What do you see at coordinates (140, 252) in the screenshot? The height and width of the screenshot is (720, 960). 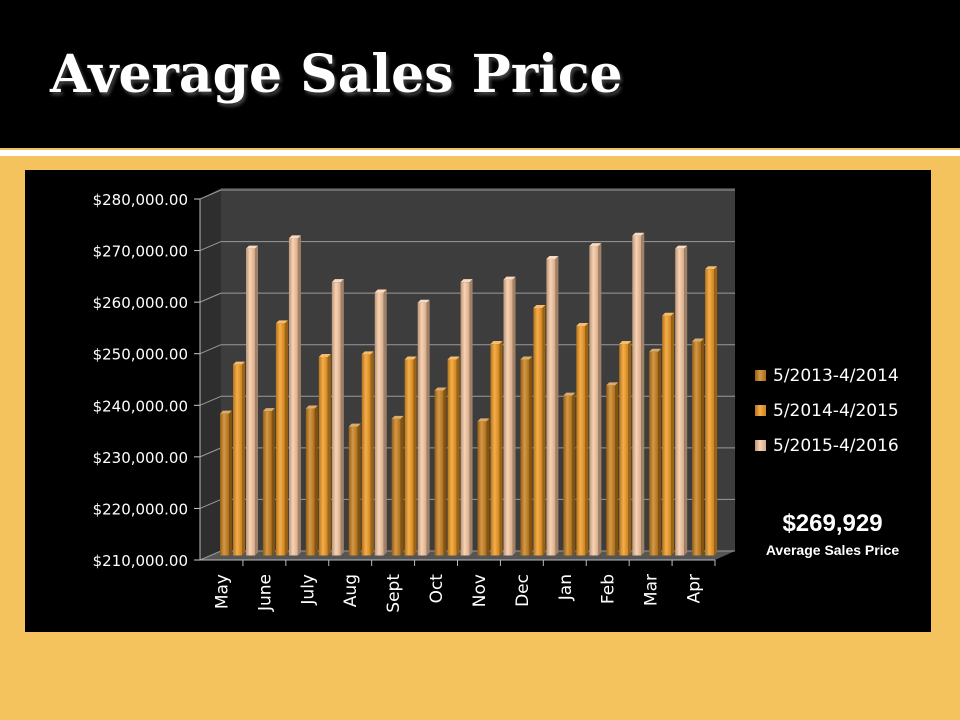 I see `y-tick-label: $270,000.00` at bounding box center [140, 252].